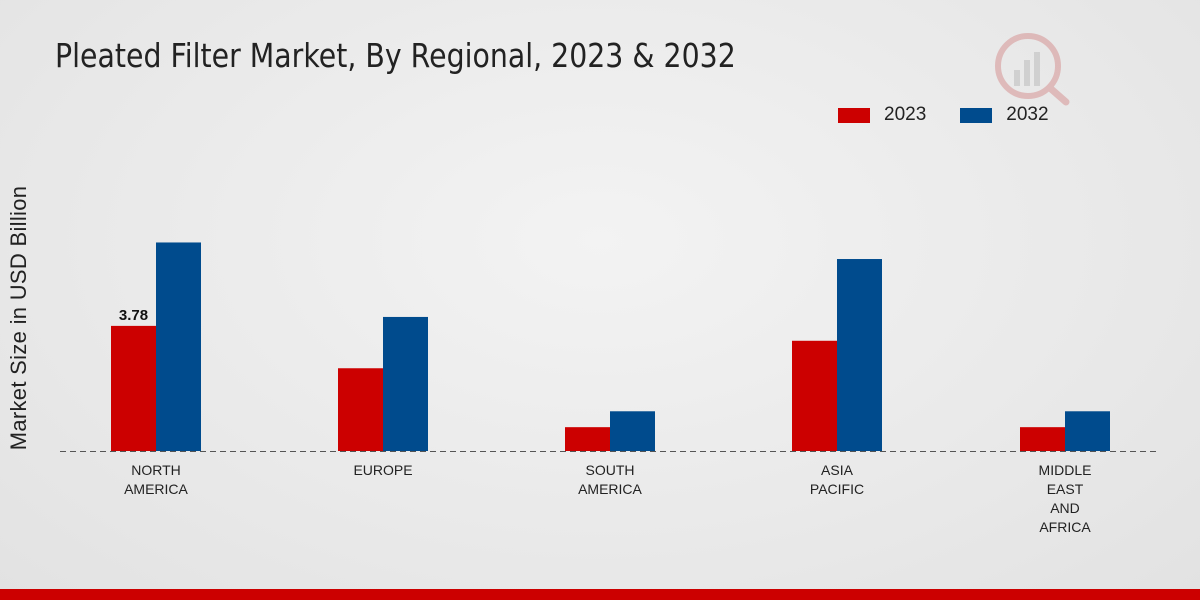 The image size is (1200, 600). I want to click on legend-item-2032: 2032, so click(1004, 115).